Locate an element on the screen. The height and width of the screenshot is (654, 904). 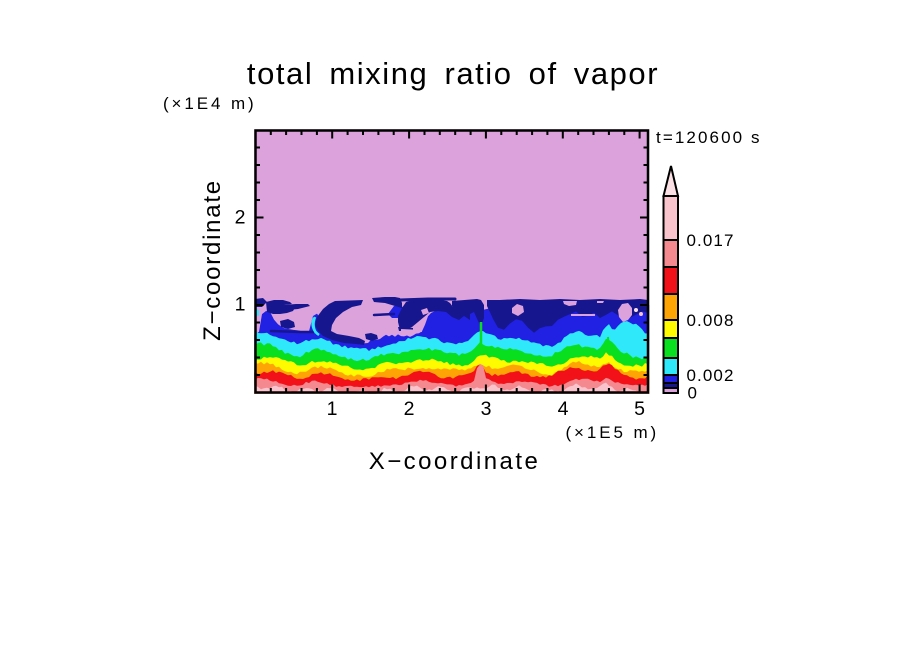
svg-text: 0.008 is located at coordinates (711, 320).